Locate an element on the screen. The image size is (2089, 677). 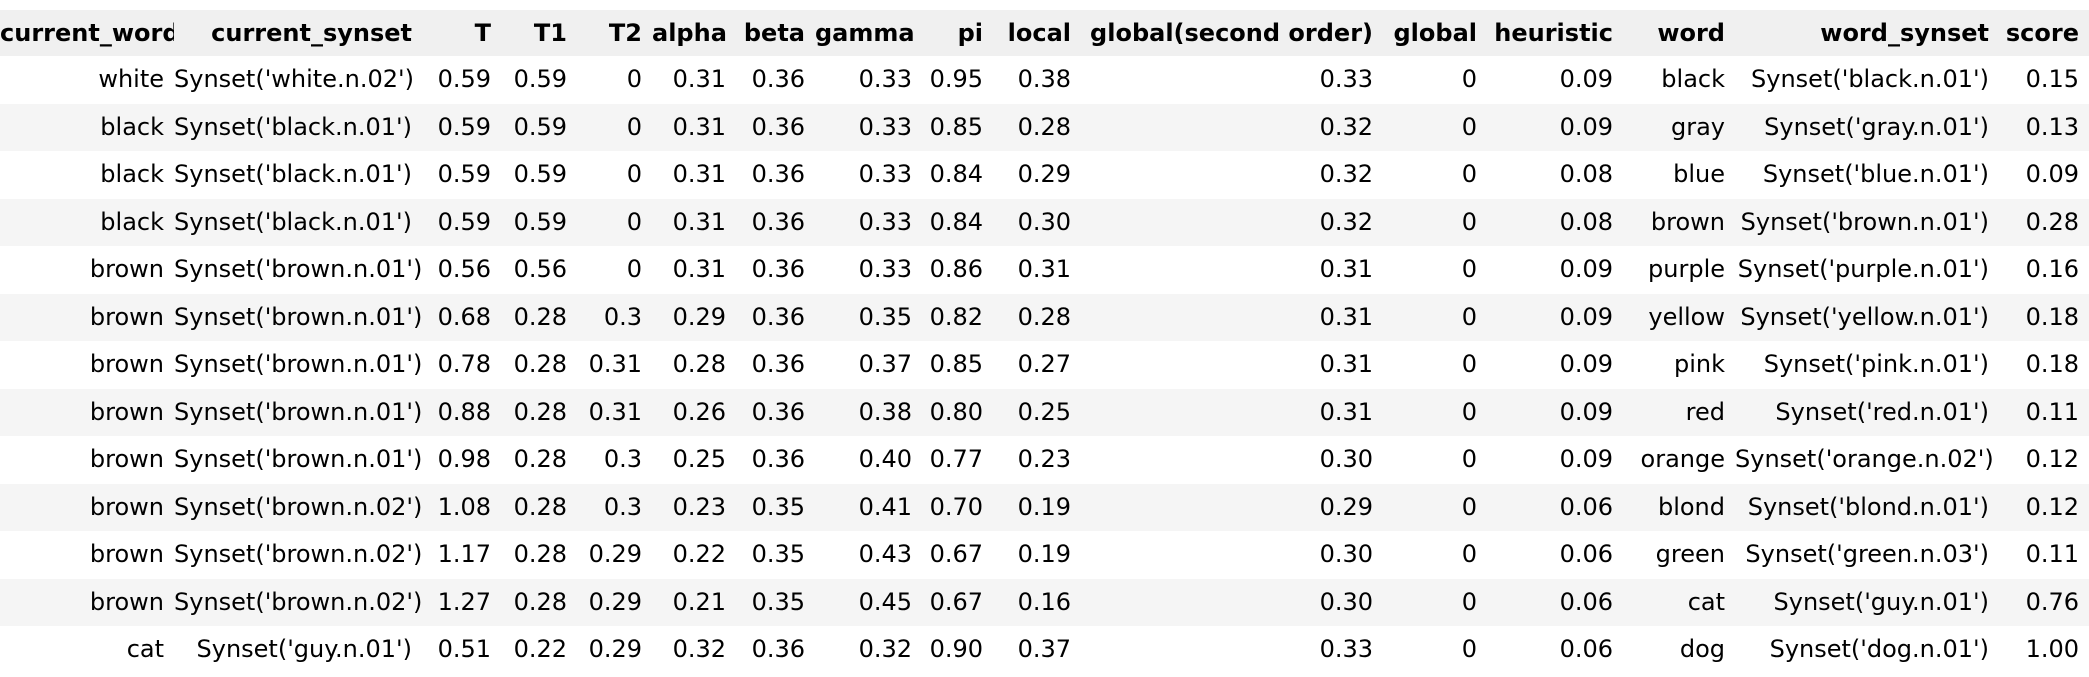
column-header-score: score is located at coordinates (2044, 33).